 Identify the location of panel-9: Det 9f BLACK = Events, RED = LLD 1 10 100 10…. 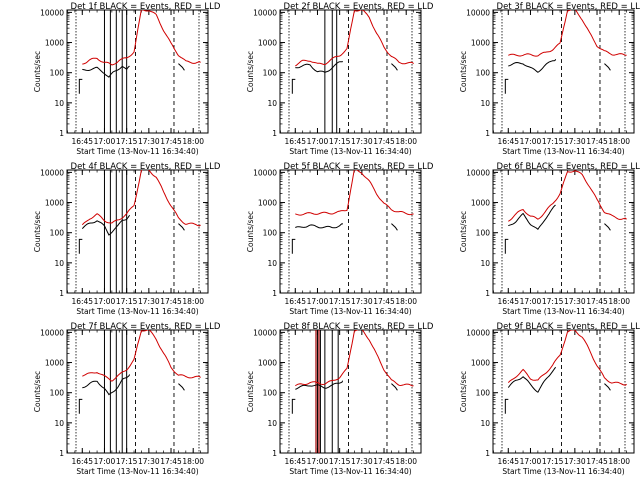
(549, 399).